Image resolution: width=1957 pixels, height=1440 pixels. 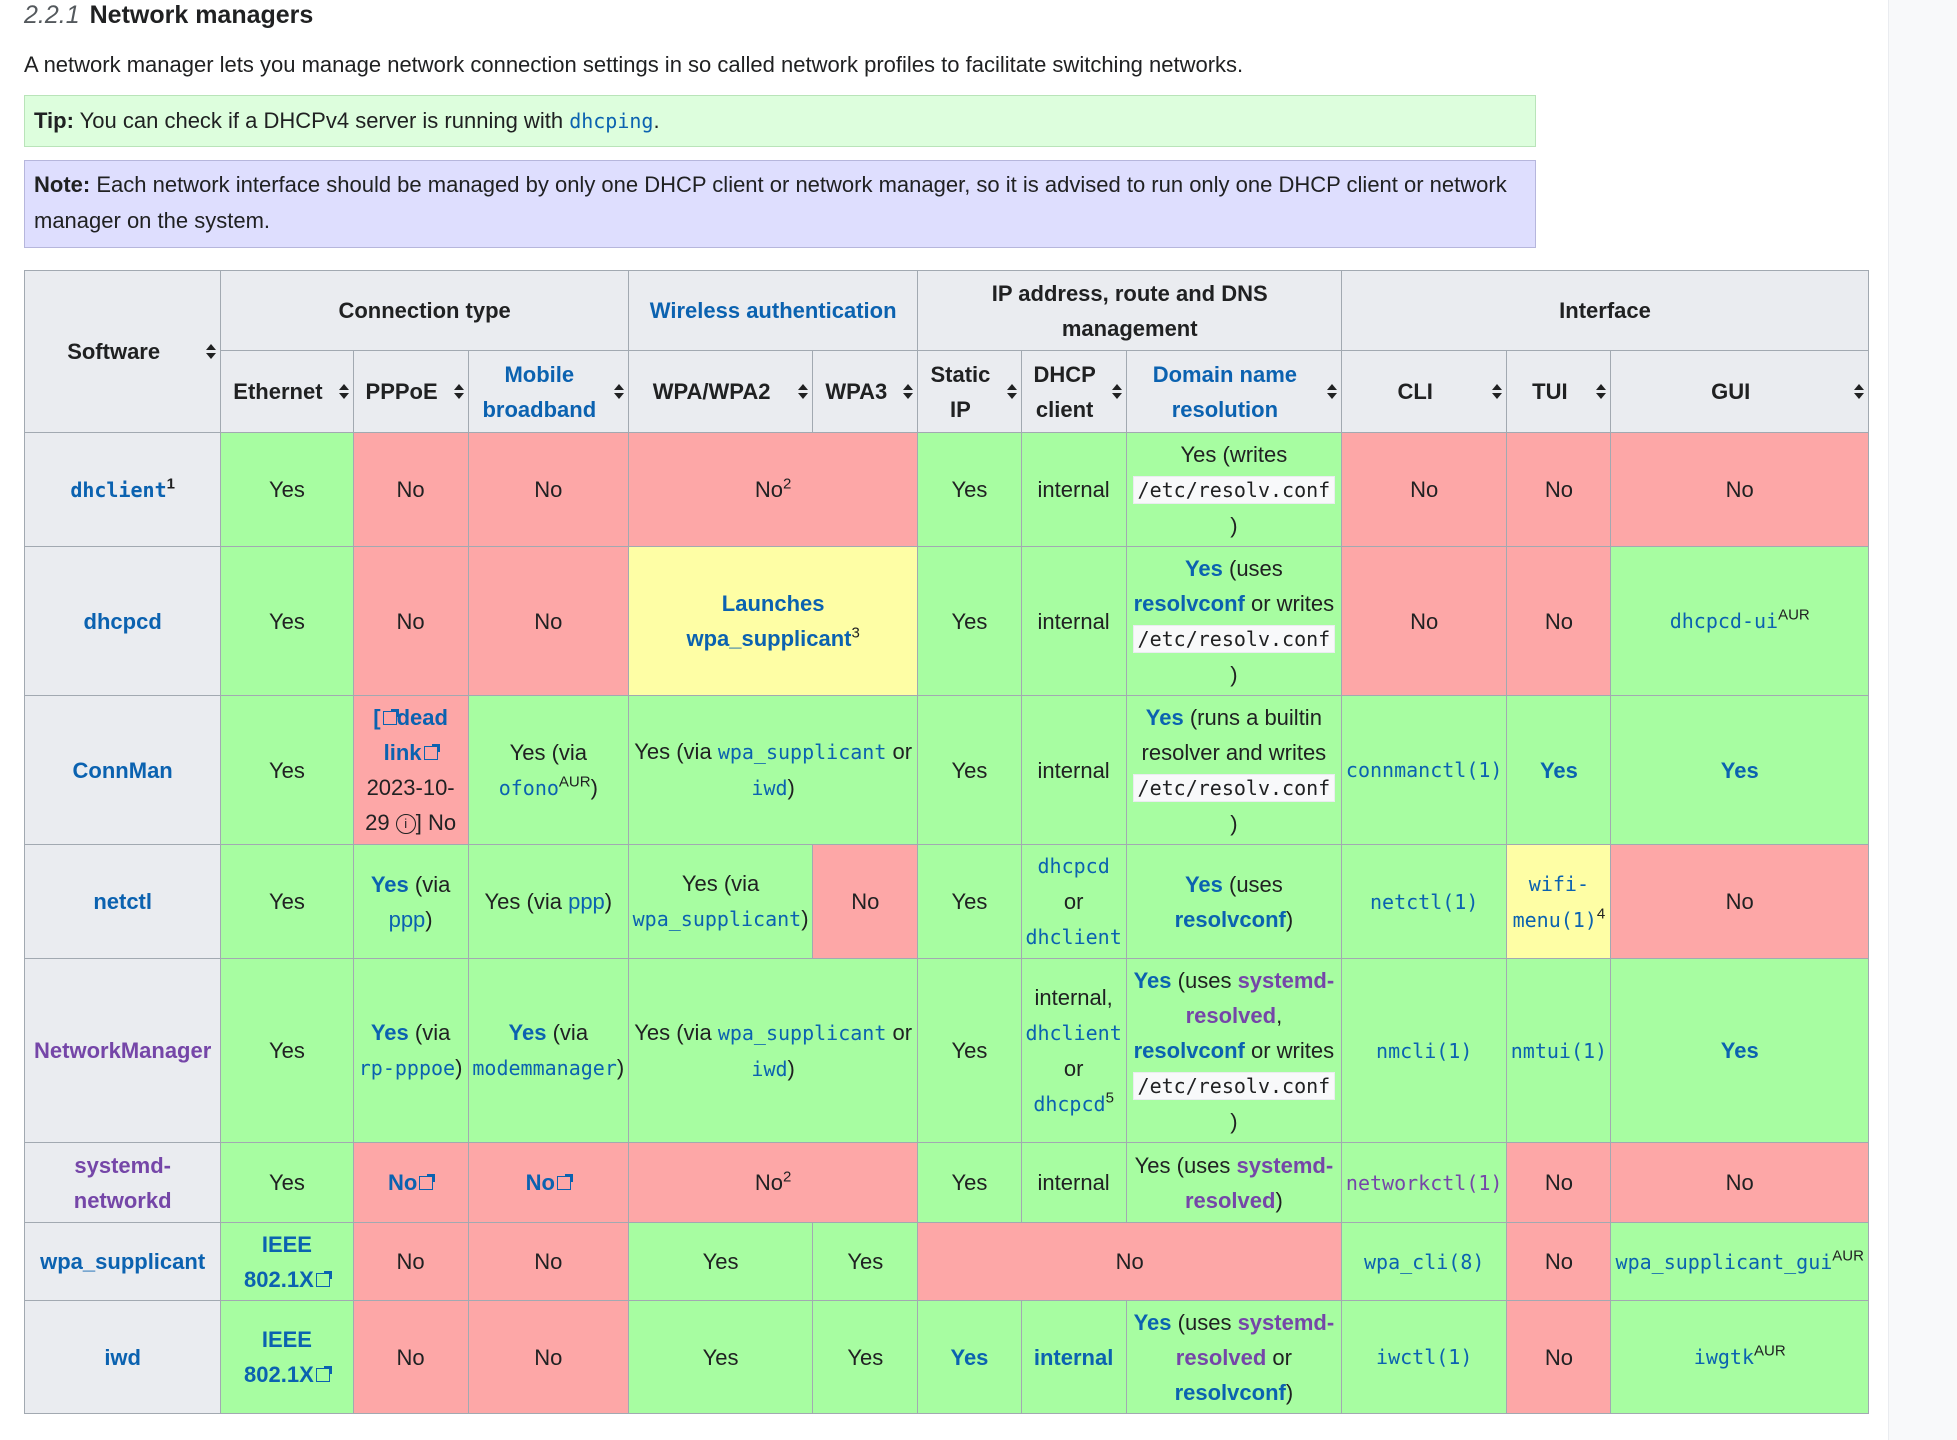 I want to click on cell-gui: dhcpcd-uiAUR, so click(x=1739, y=621).